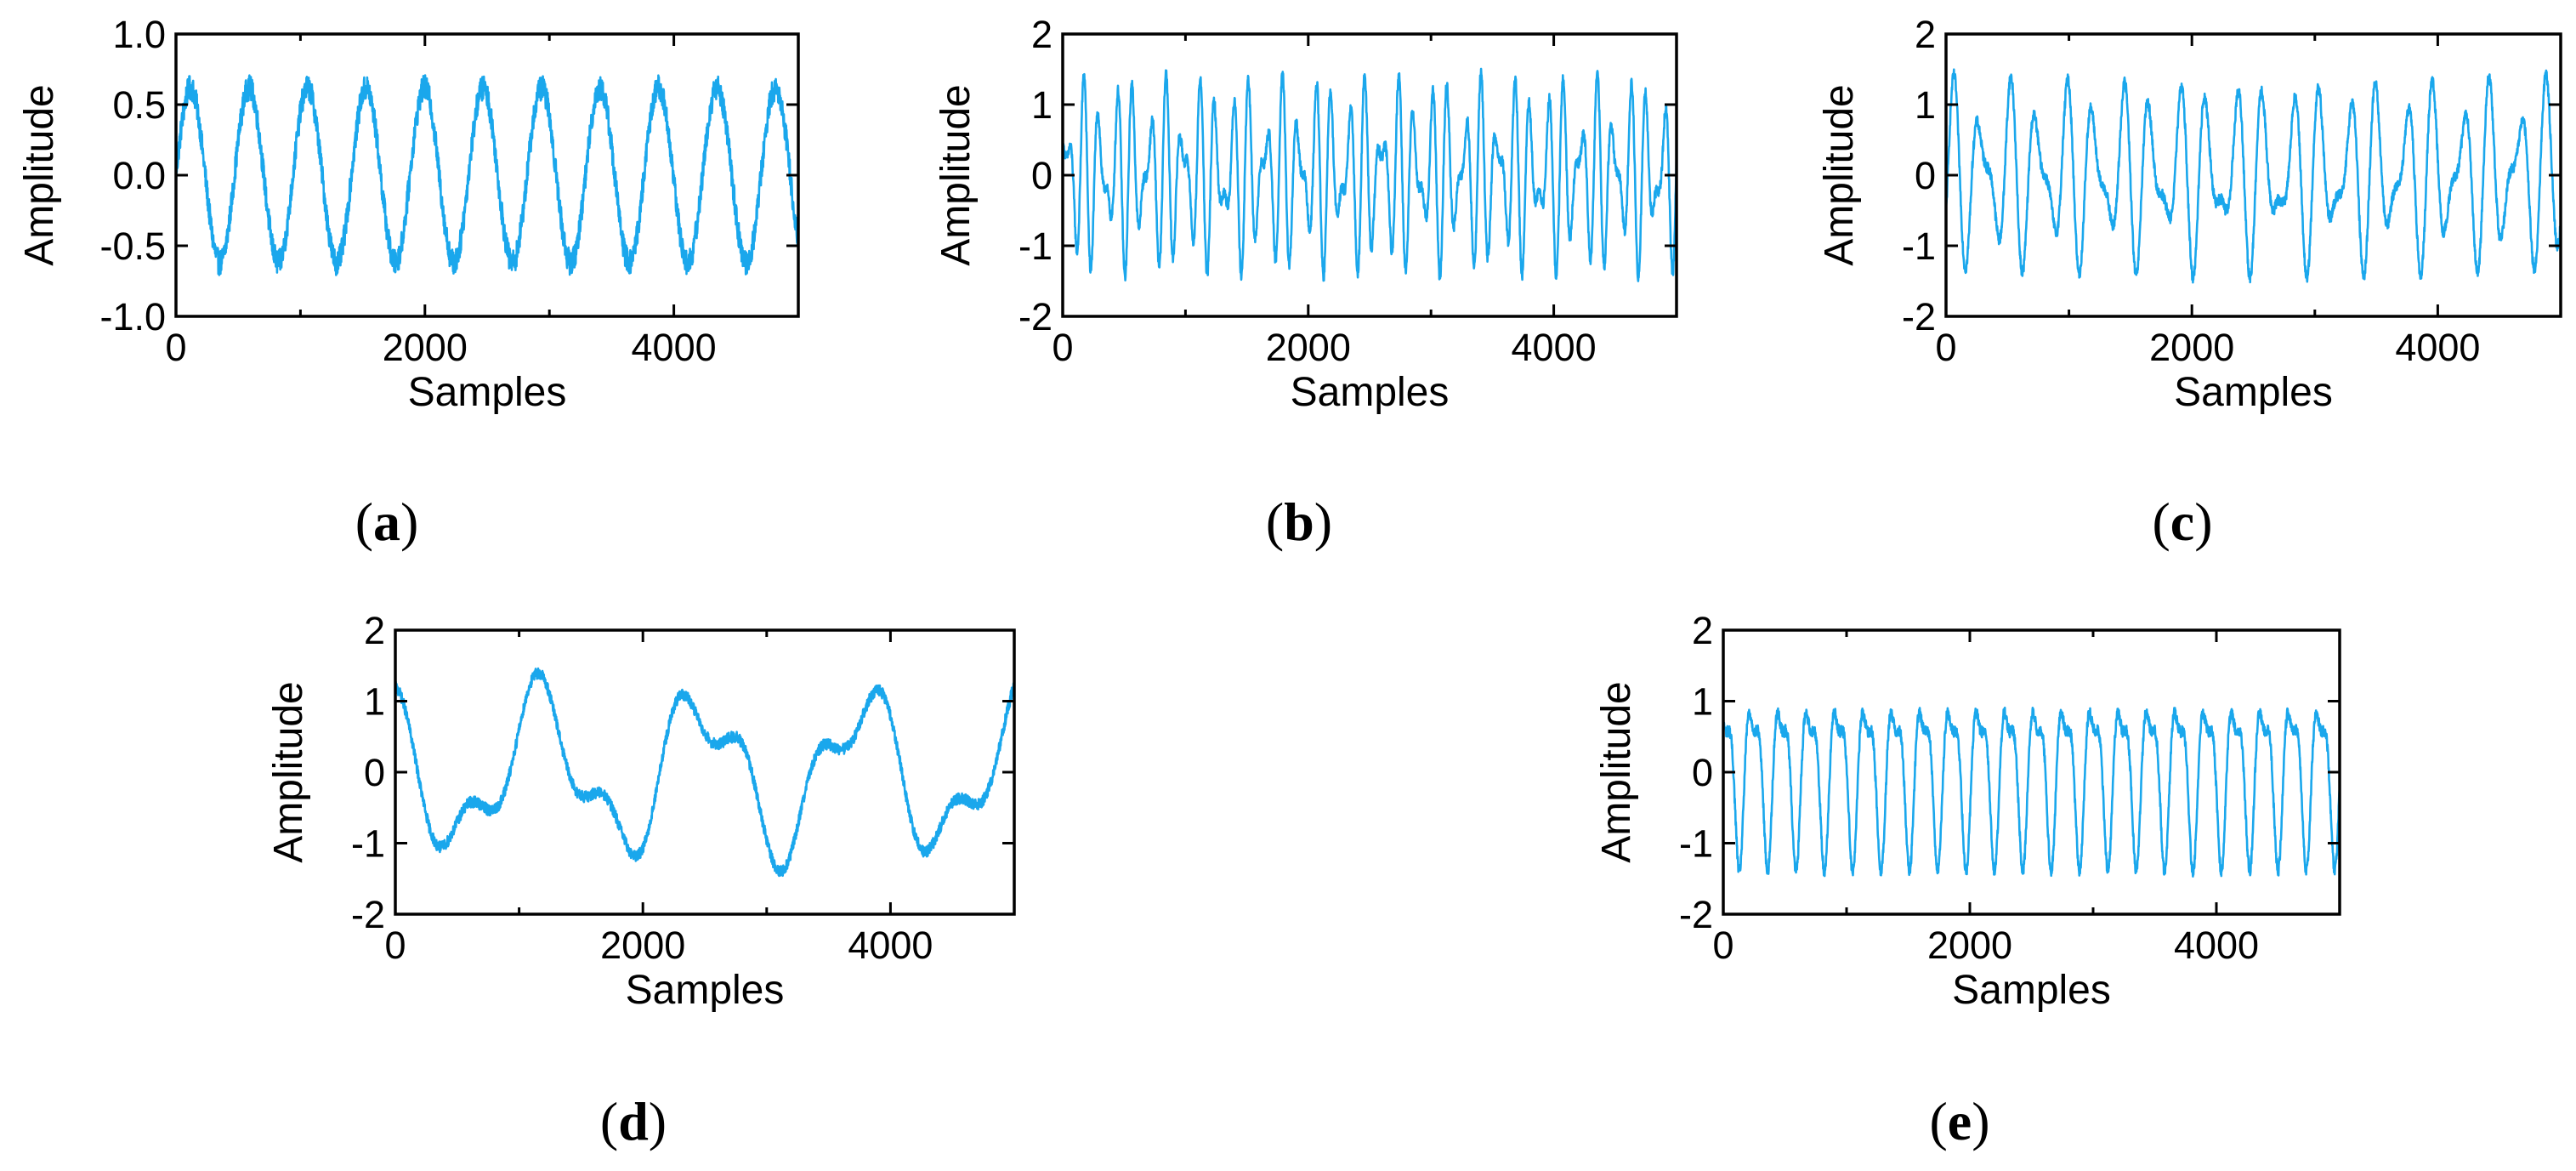  I want to click on series-line-a, so click(487, 175).